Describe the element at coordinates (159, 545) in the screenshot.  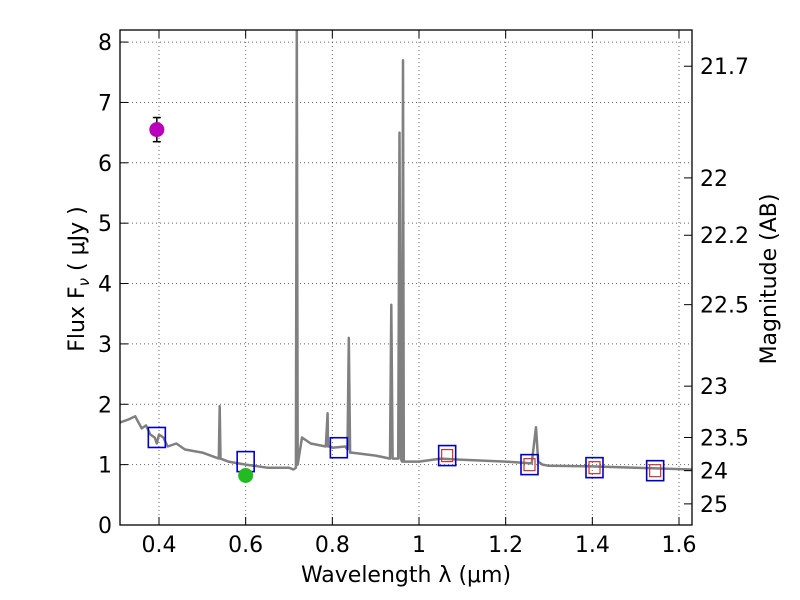
I see `x-tick-label: 0.4` at that location.